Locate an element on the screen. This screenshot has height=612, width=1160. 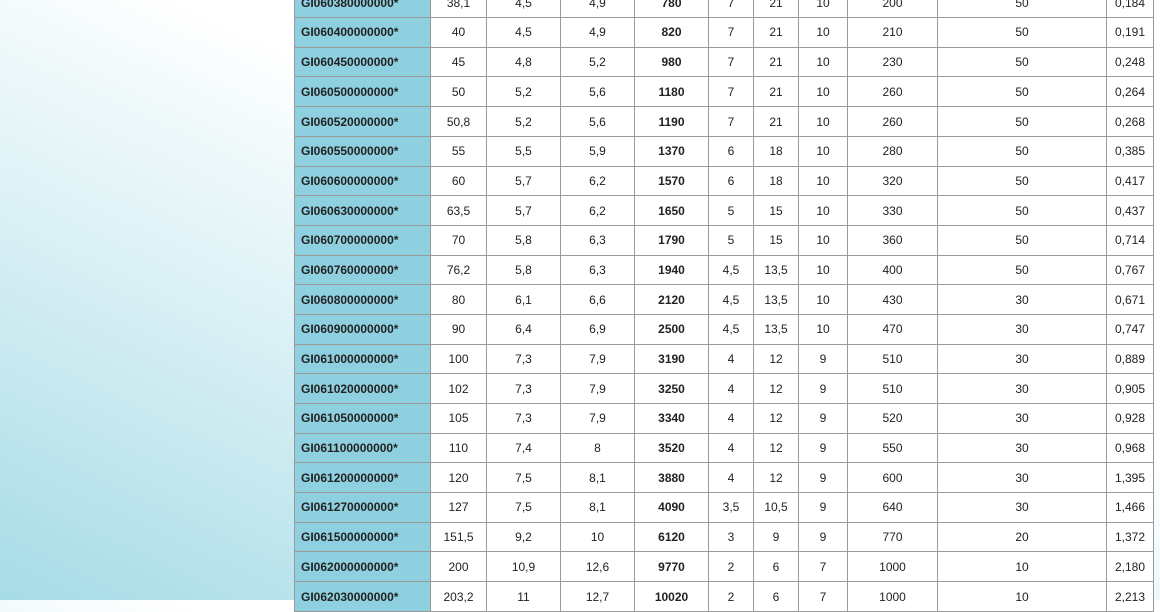
table-cell: 0,417 is located at coordinates (1130, 181).